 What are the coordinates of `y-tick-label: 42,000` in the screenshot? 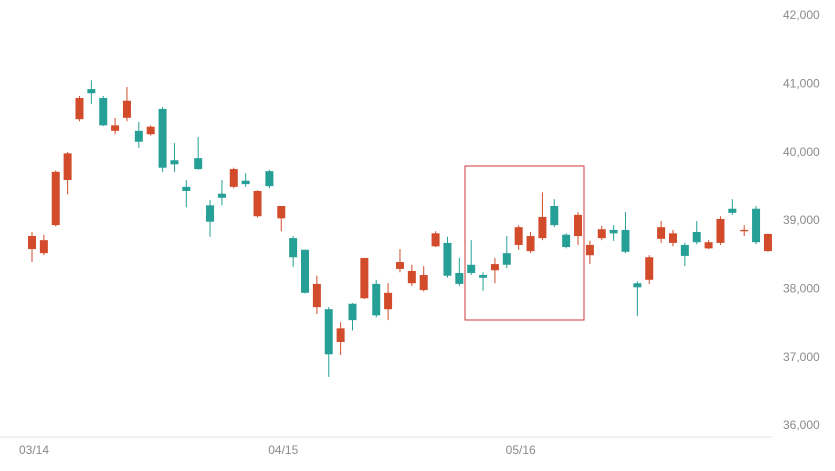 It's located at (801, 15).